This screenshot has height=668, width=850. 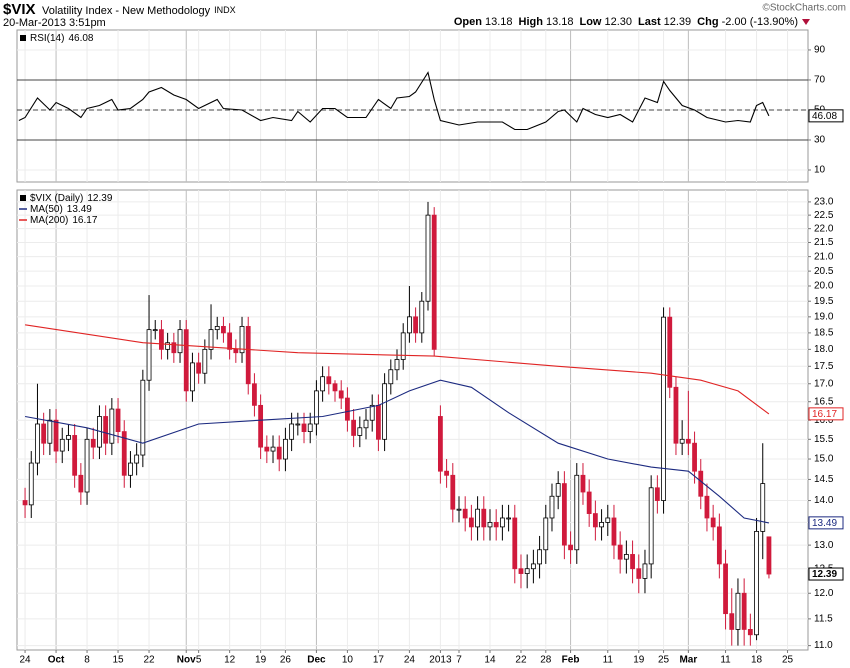 I want to click on quote-value: -2.00 (-13.90%), so click(x=760, y=22).